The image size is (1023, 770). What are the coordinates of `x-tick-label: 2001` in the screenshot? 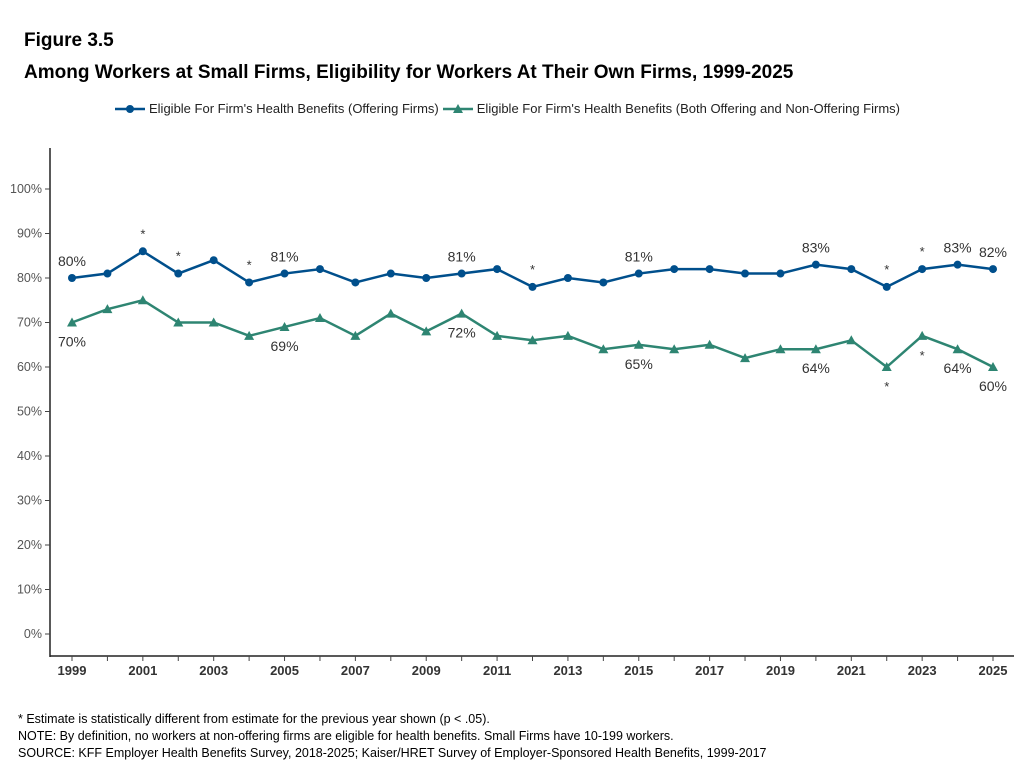 It's located at (142, 670).